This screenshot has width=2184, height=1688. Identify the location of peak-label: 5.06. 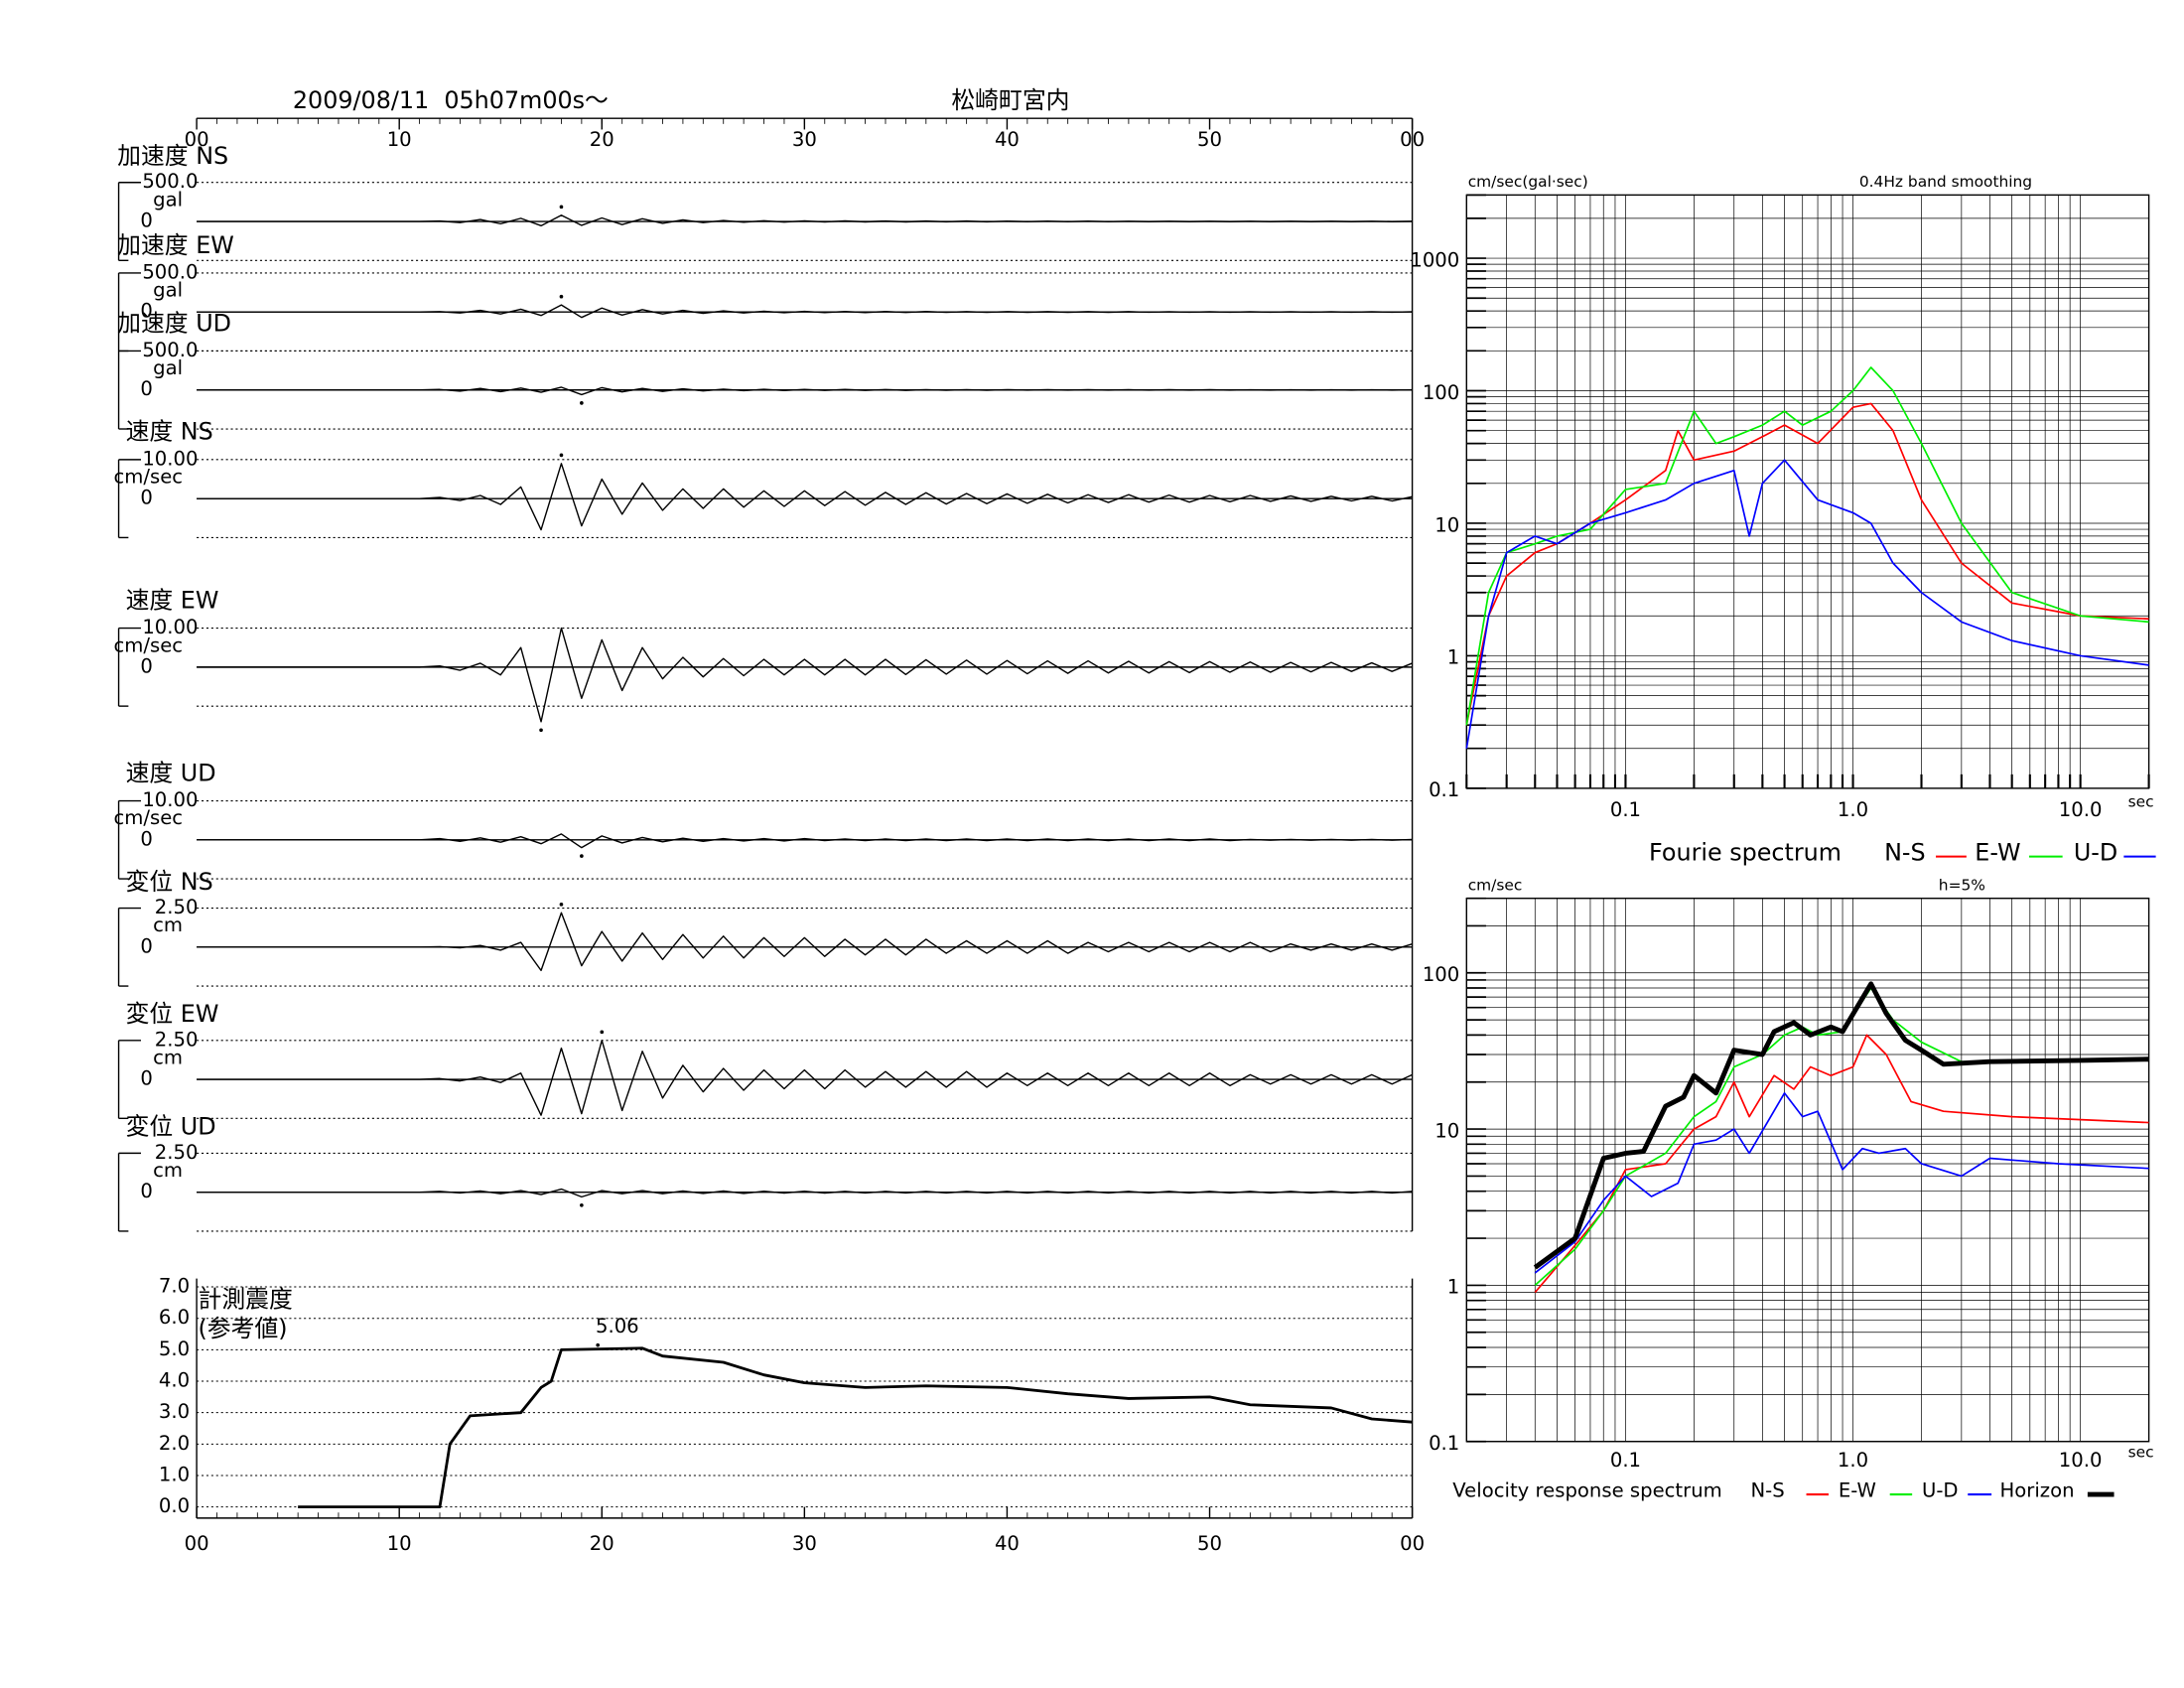
(617, 1326).